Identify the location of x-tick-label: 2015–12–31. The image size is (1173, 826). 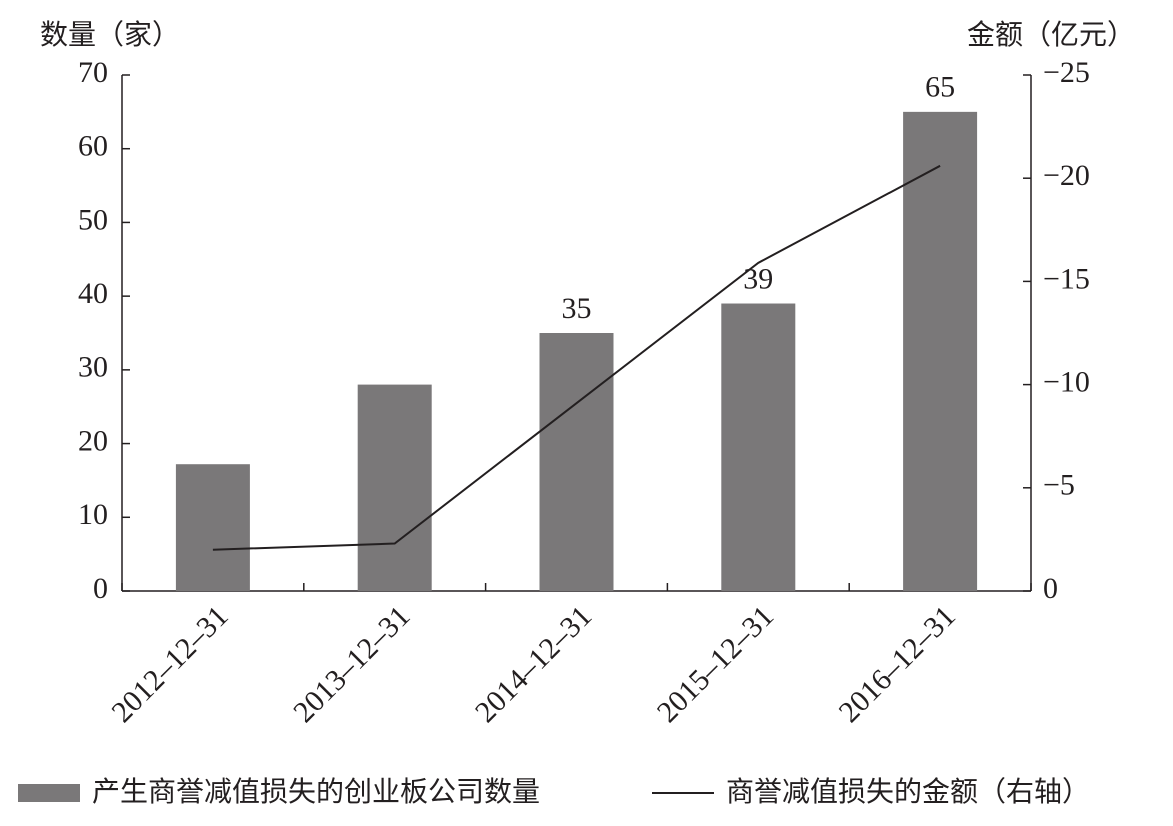
(715, 663).